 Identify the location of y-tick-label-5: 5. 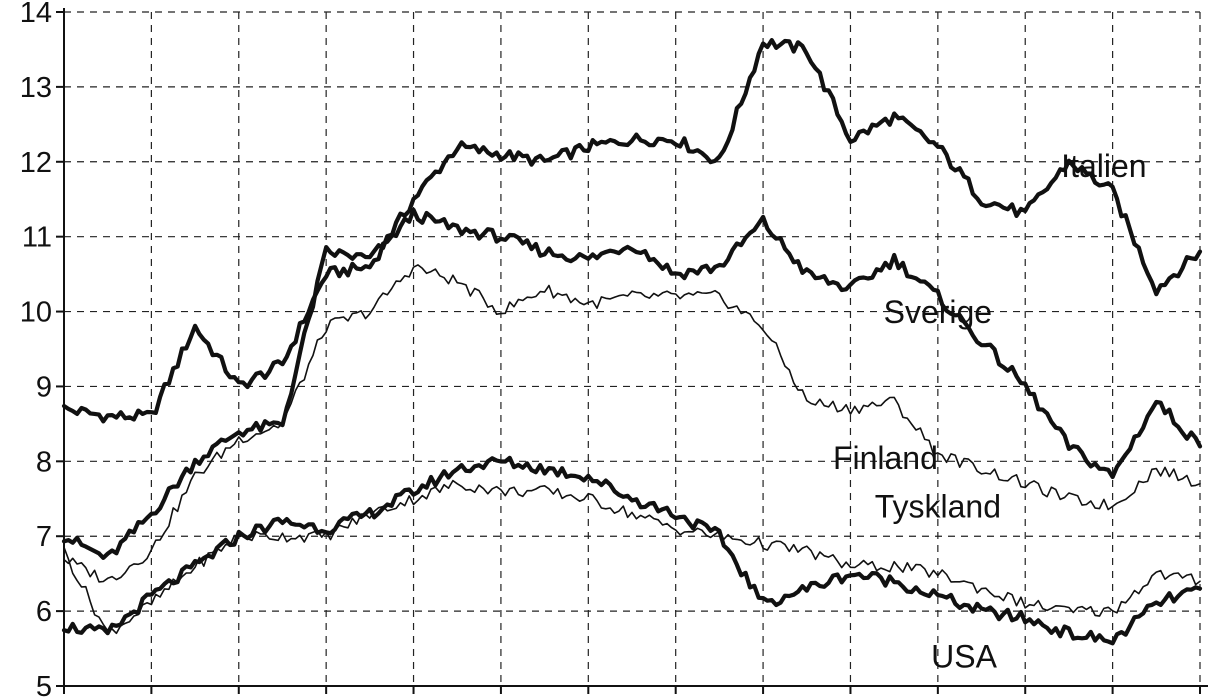
(44, 685).